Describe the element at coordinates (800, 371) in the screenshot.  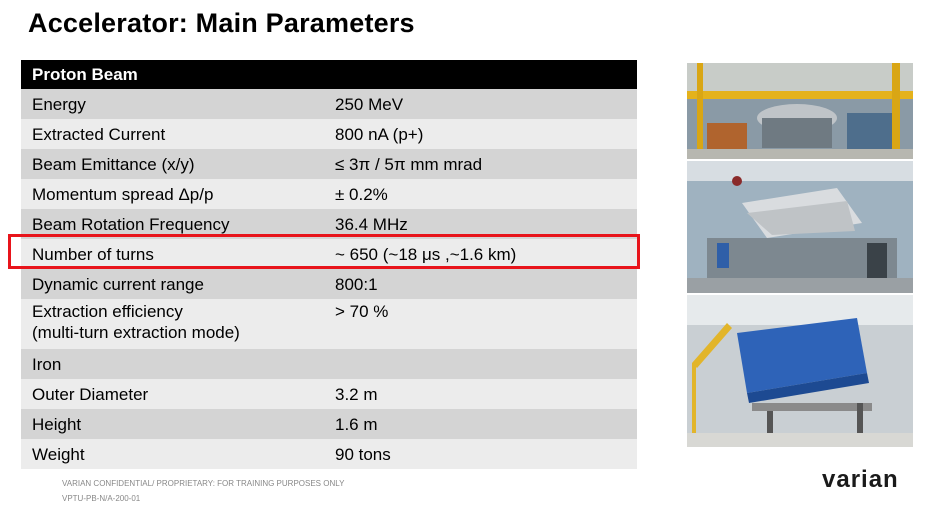
I see `blue-magnet-photo` at that location.